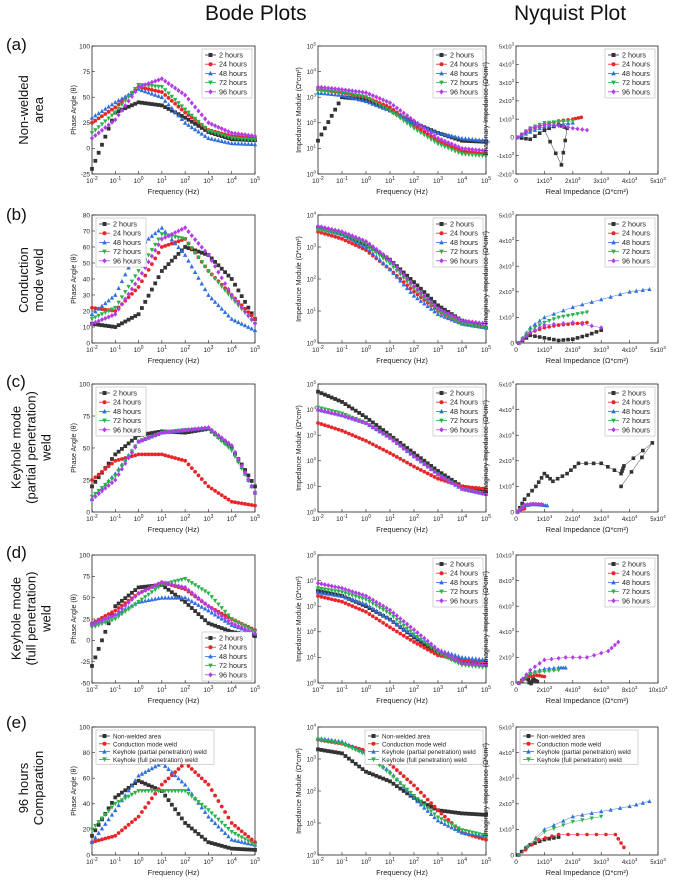 The image size is (685, 892). I want to click on x-tick-label: 10⁵, so click(255, 180).